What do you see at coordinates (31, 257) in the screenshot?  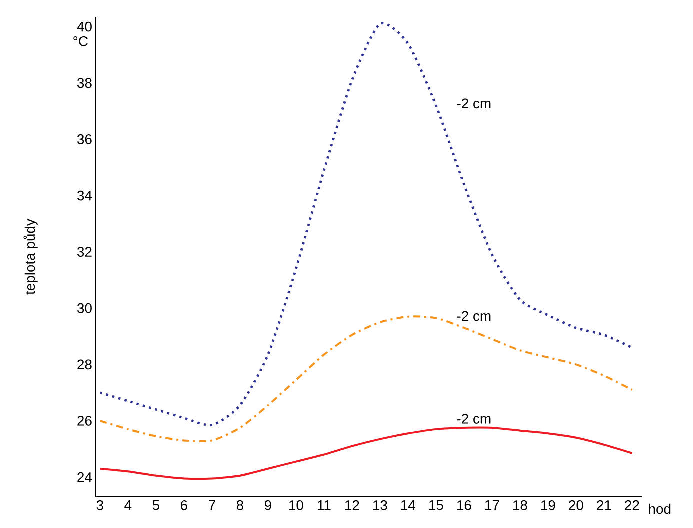 I see `y-axis-title: teplota půdy` at bounding box center [31, 257].